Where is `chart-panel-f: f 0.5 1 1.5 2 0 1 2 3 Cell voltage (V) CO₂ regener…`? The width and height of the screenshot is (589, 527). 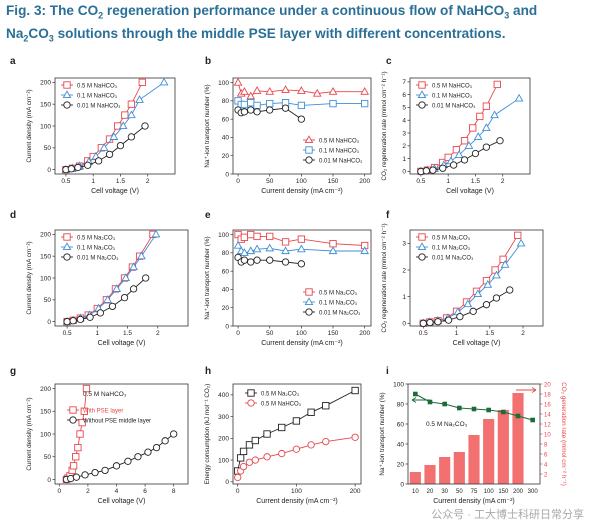 chart-panel-f: f 0.5 1 1.5 2 0 1 2 3 Cell voltage (V) CO₂ regener… is located at coordinates (462, 278).